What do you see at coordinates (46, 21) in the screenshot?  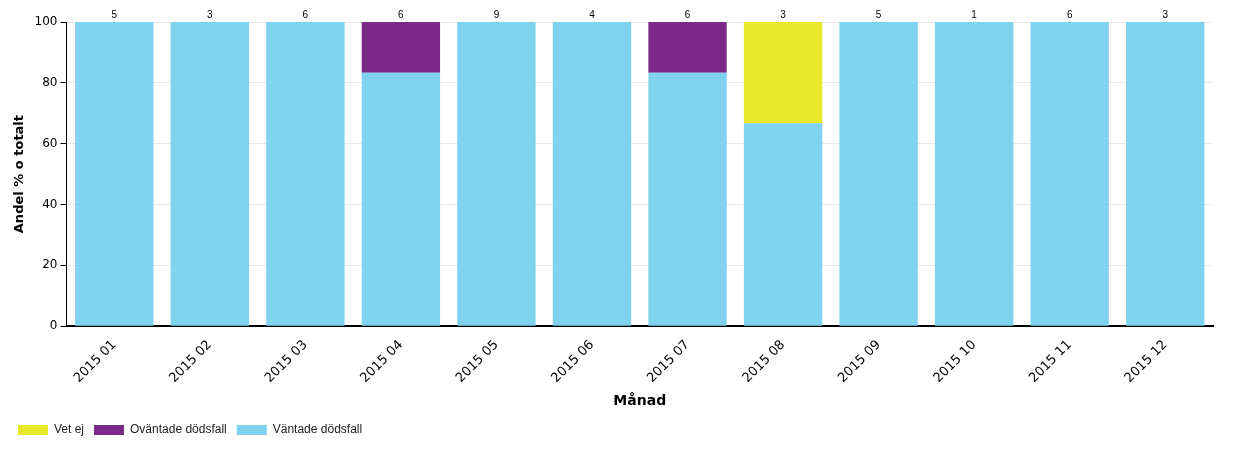 I see `y-tick-label: 100` at bounding box center [46, 21].